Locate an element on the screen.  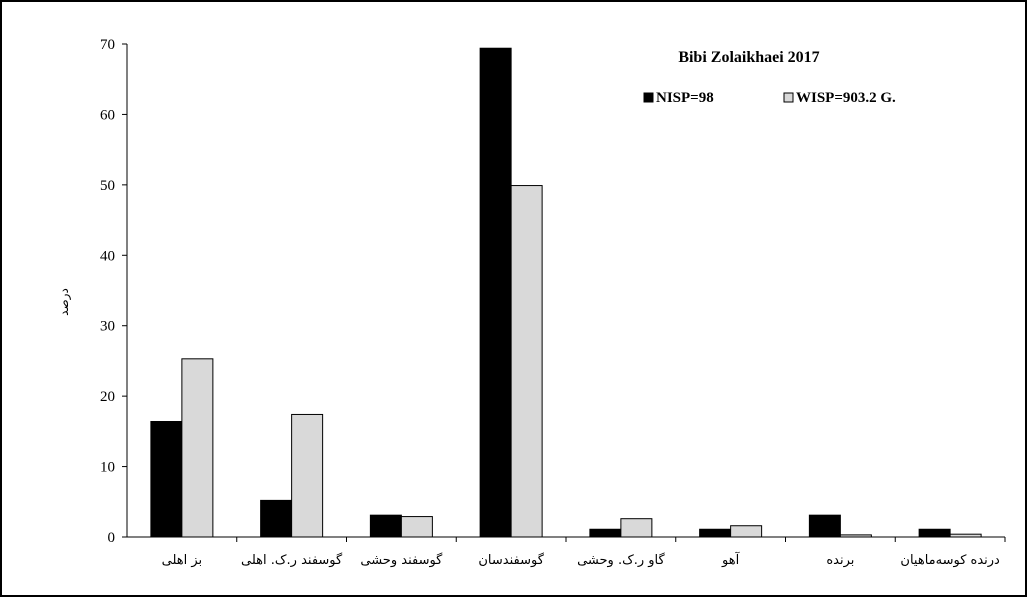
x-category-label: گوسفند وحشی is located at coordinates (401, 560).